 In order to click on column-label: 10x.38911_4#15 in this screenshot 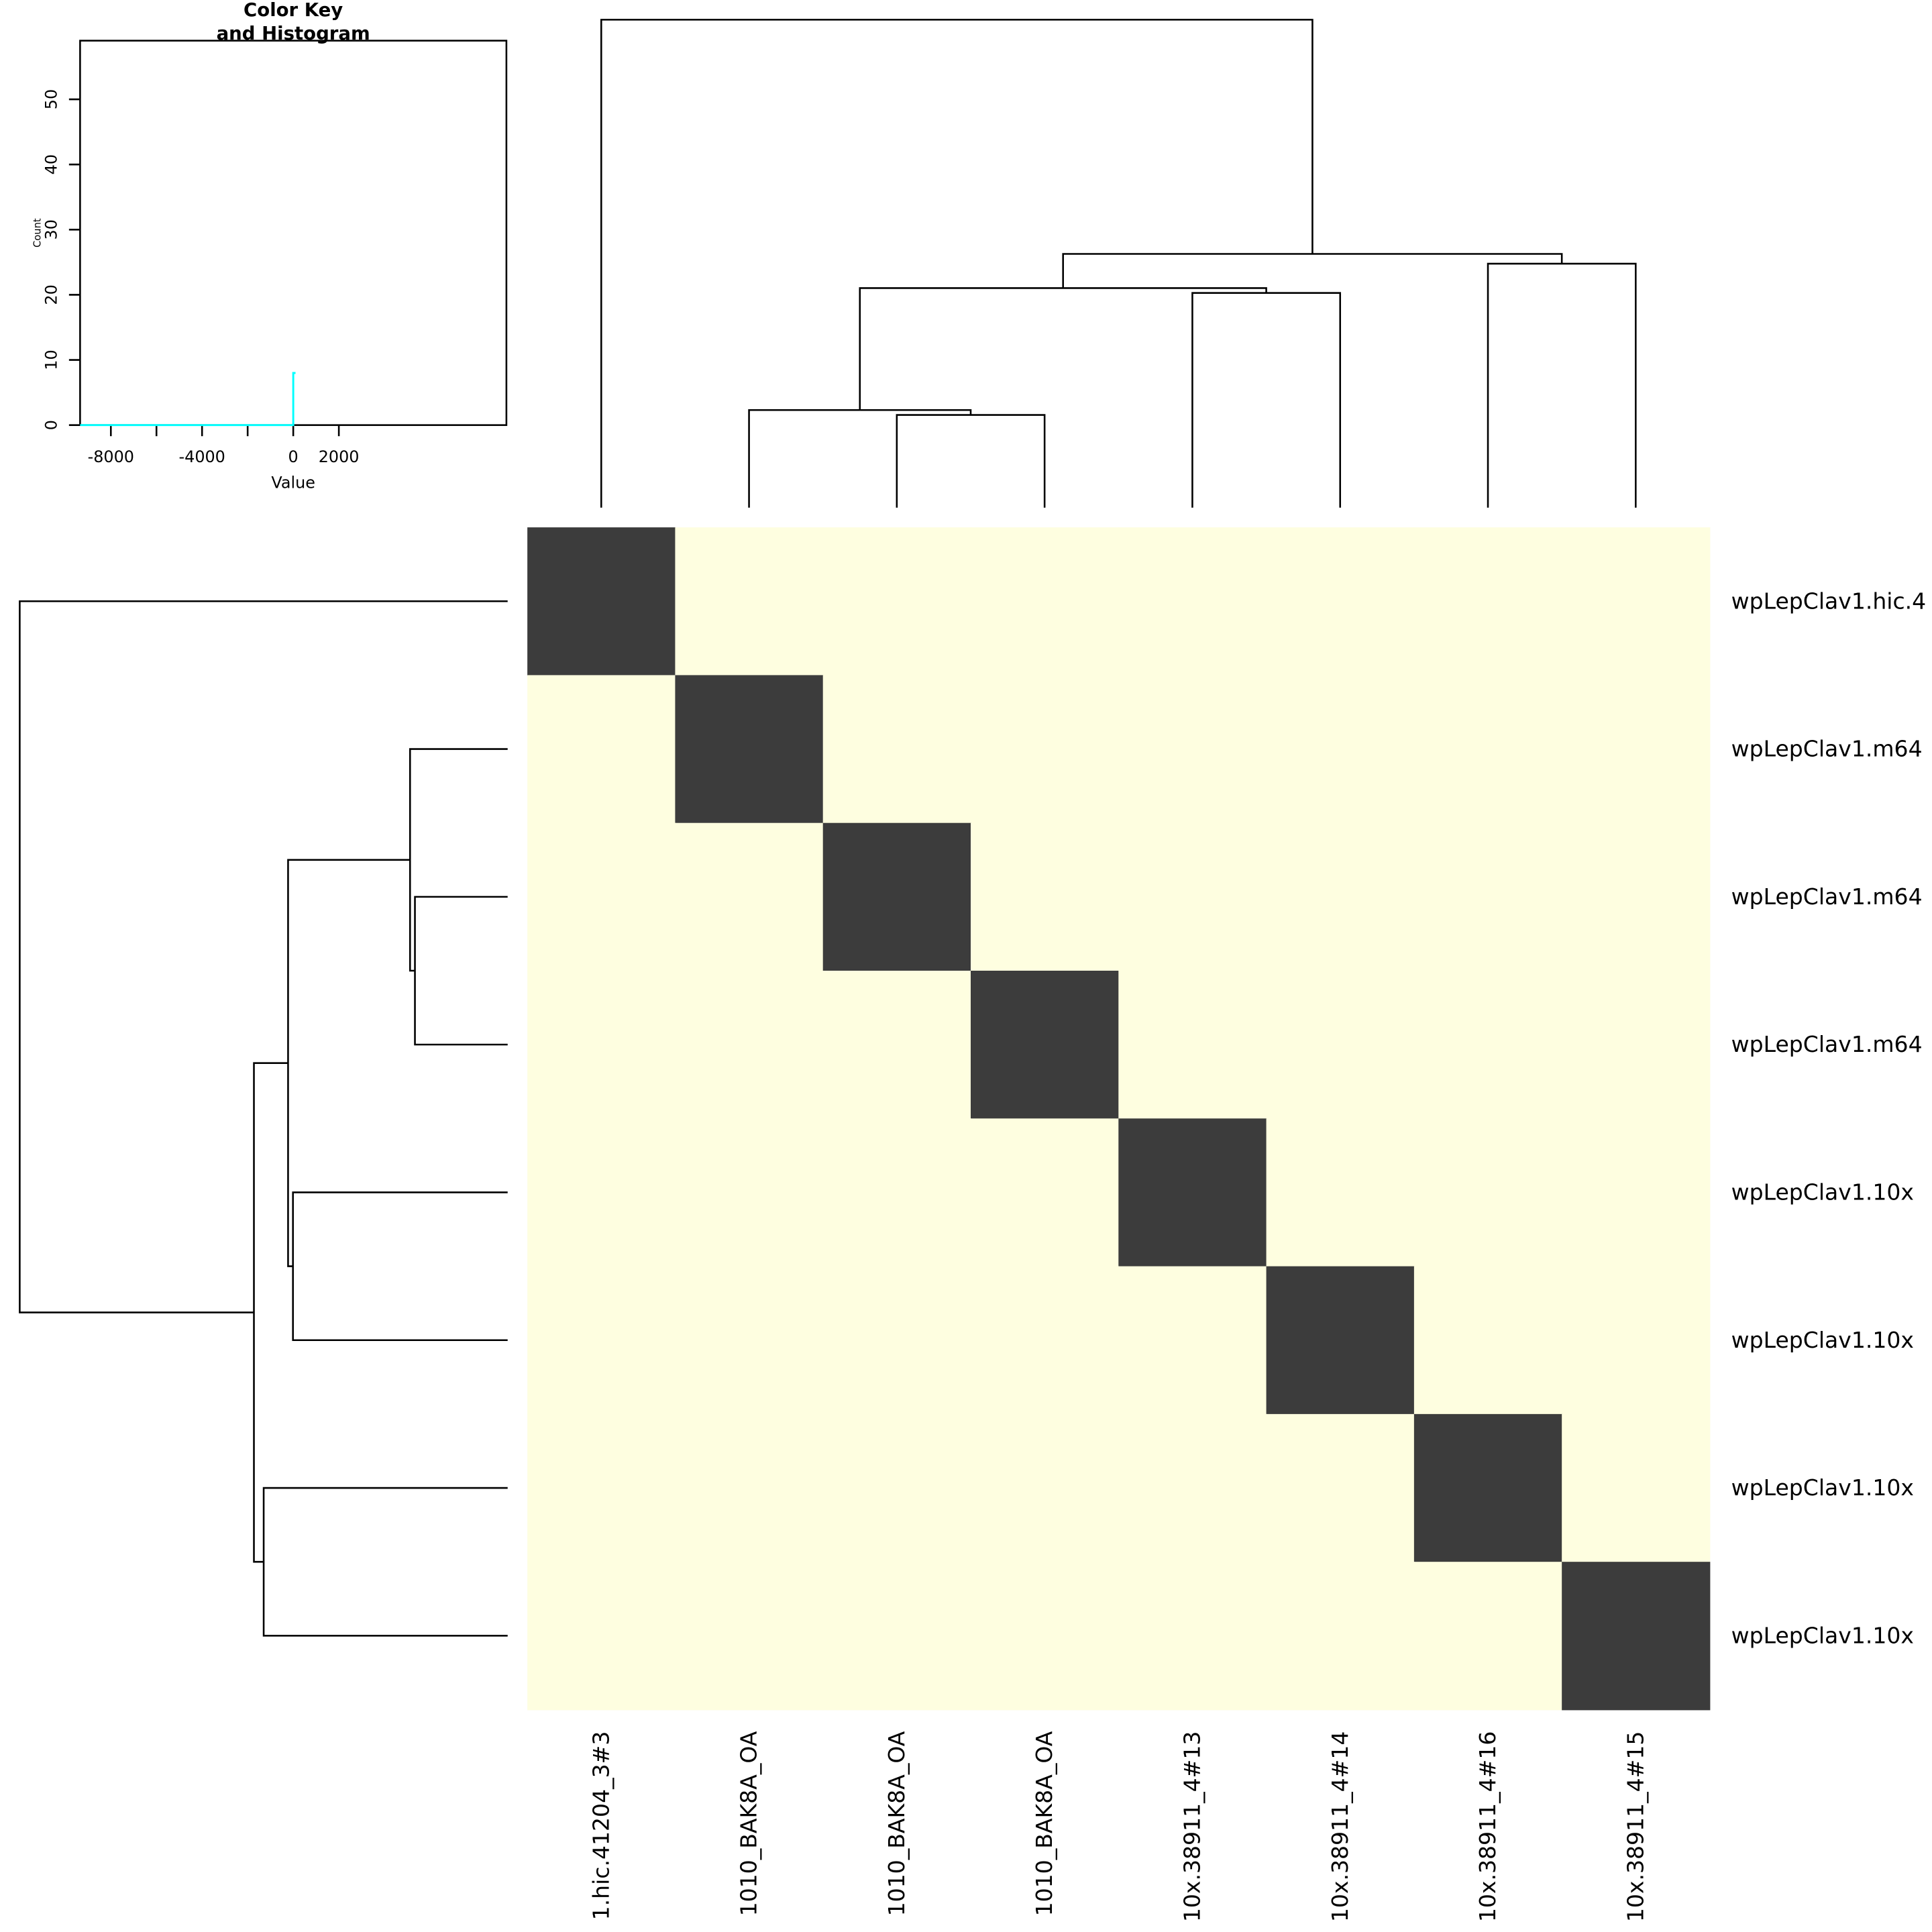, I will do `click(1635, 1827)`.